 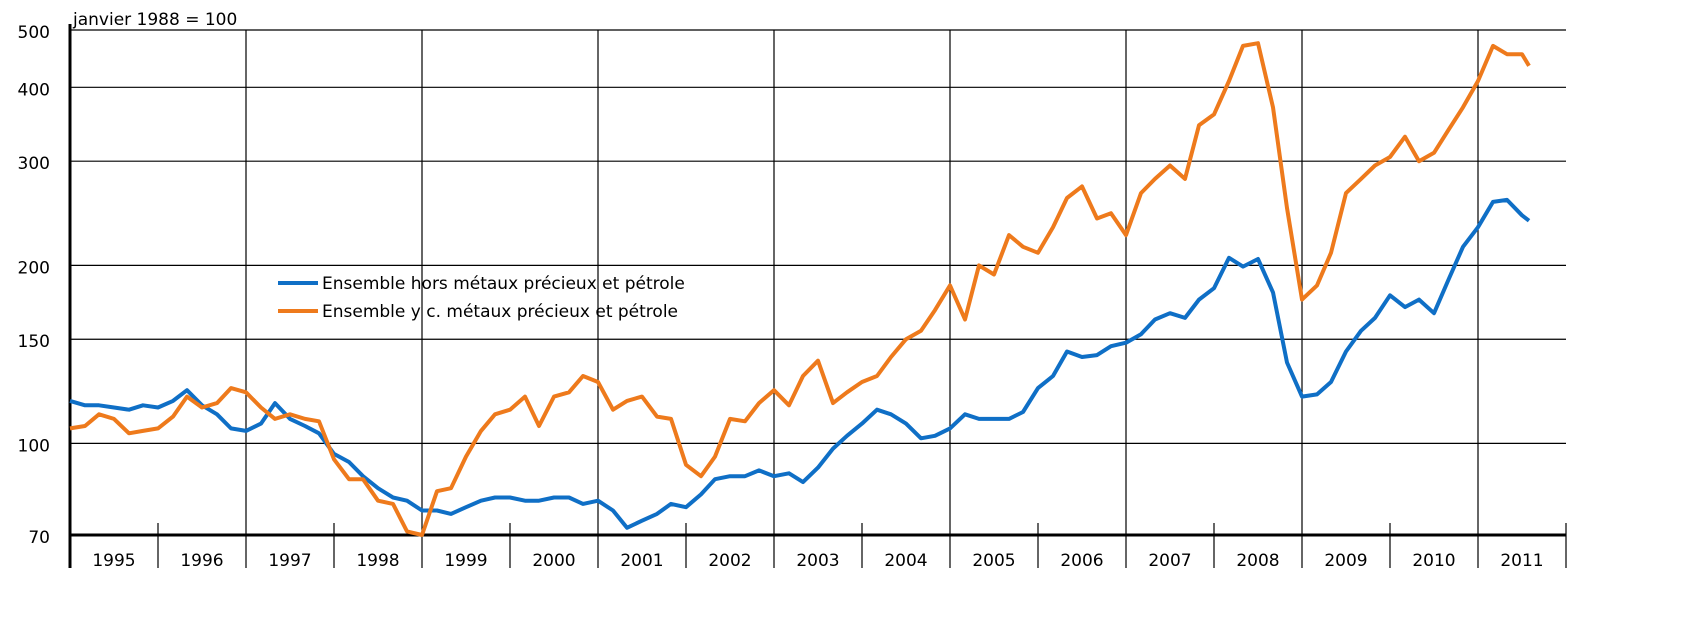 I want to click on x-tick-label: 2009, so click(x=1345, y=561).